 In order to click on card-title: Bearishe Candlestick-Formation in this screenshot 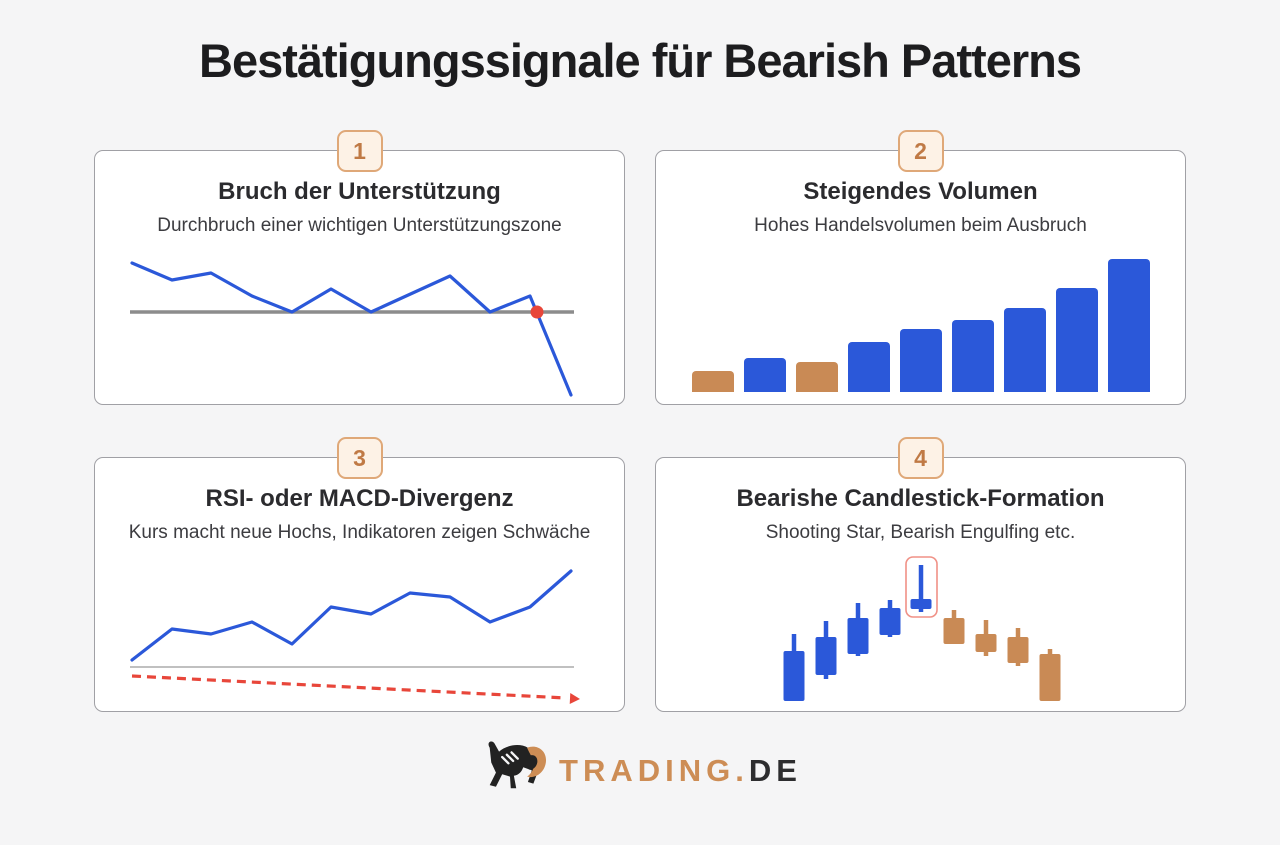, I will do `click(920, 498)`.